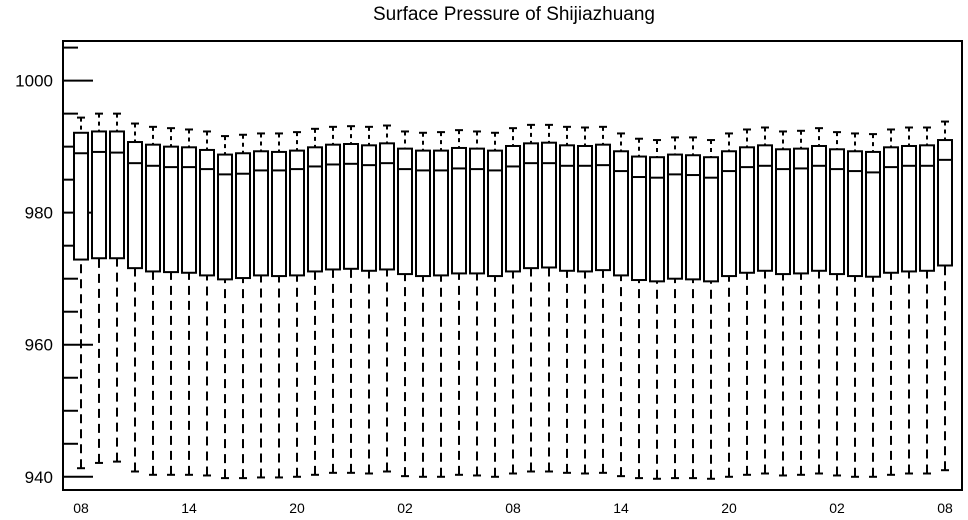 This screenshot has height=520, width=968. Describe the element at coordinates (39, 345) in the screenshot. I see `y-tick-label: 960` at that location.